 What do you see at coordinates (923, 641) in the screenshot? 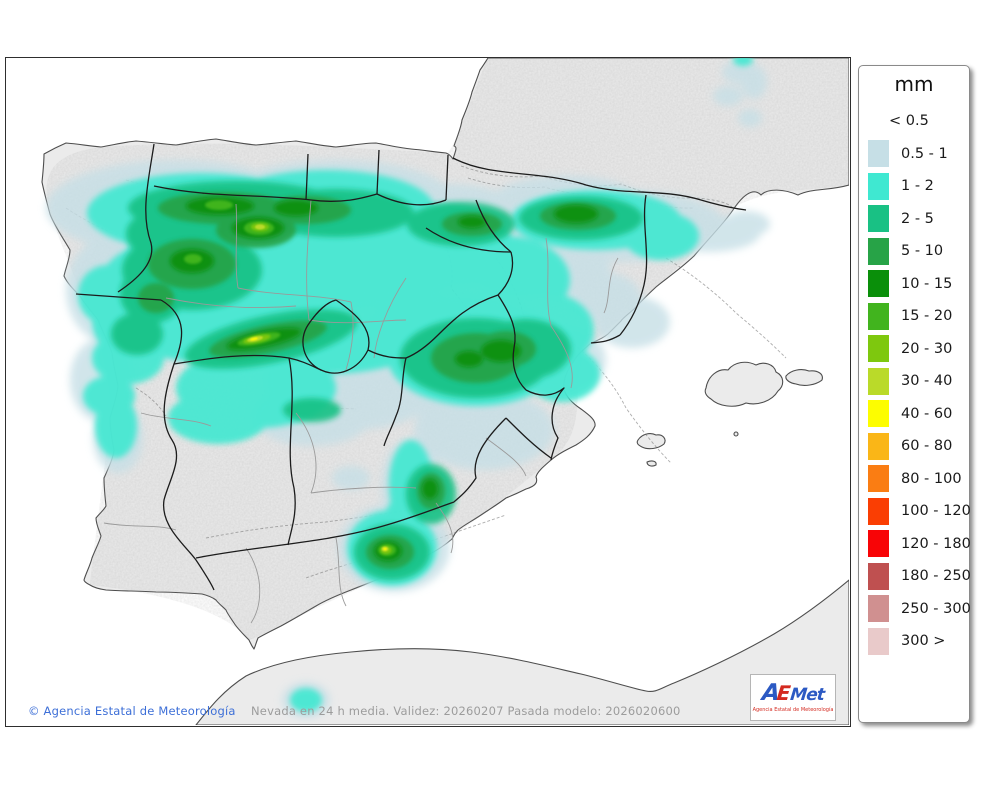
I see `legend-range-label: 300 >` at bounding box center [923, 641].